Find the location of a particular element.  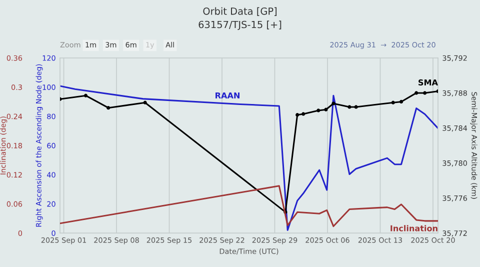

series-label: RAAN is located at coordinates (228, 95).